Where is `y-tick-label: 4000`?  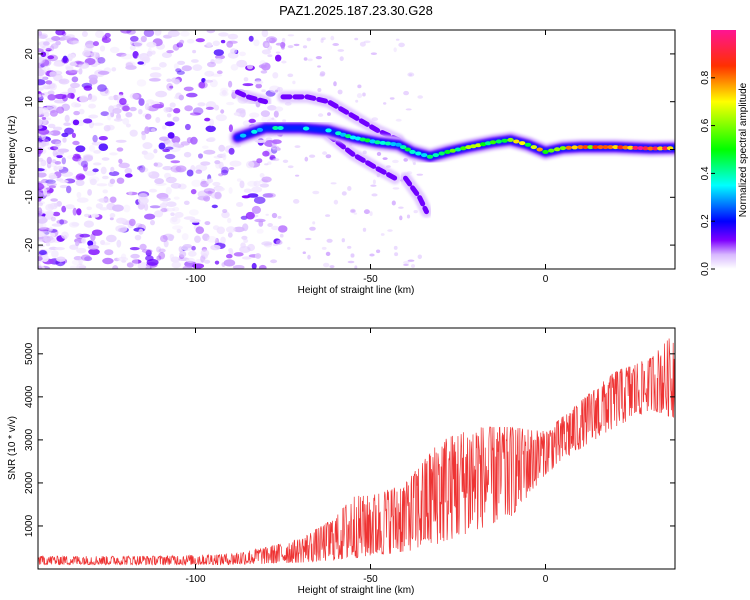
y-tick-label: 4000 is located at coordinates (29, 396).